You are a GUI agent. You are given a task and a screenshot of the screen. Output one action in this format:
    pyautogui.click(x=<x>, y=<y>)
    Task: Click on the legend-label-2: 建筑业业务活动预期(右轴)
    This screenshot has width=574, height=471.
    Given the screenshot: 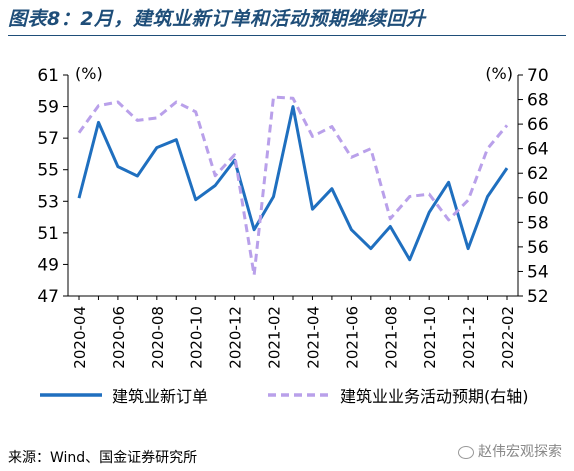 What is the action you would take?
    pyautogui.click(x=434, y=396)
    